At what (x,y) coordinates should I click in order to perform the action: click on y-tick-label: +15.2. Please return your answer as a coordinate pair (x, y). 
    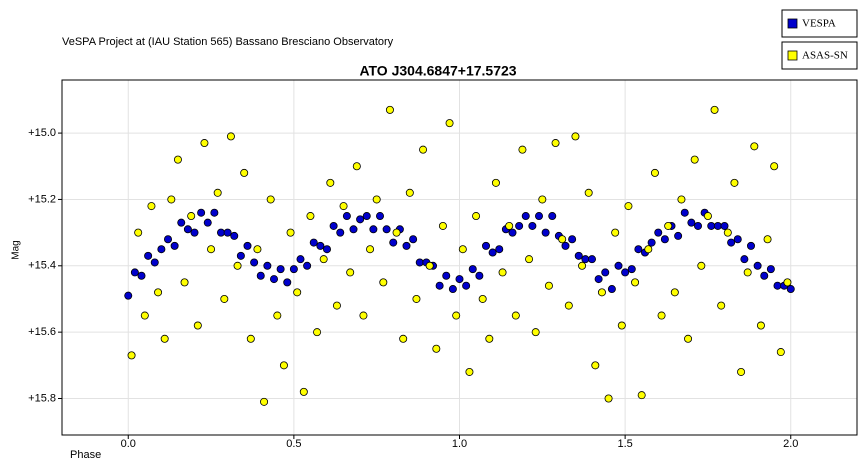
    Looking at the image, I should click on (42, 199).